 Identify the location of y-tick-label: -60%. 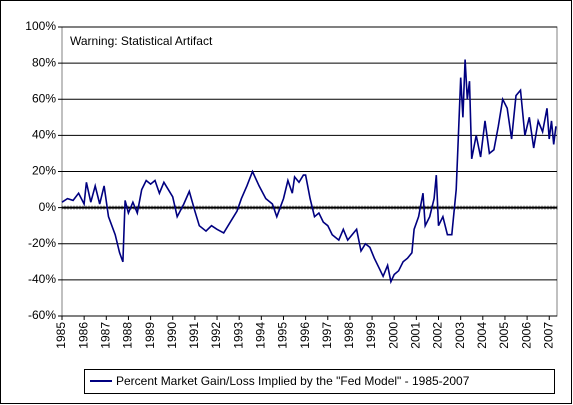
(42, 315).